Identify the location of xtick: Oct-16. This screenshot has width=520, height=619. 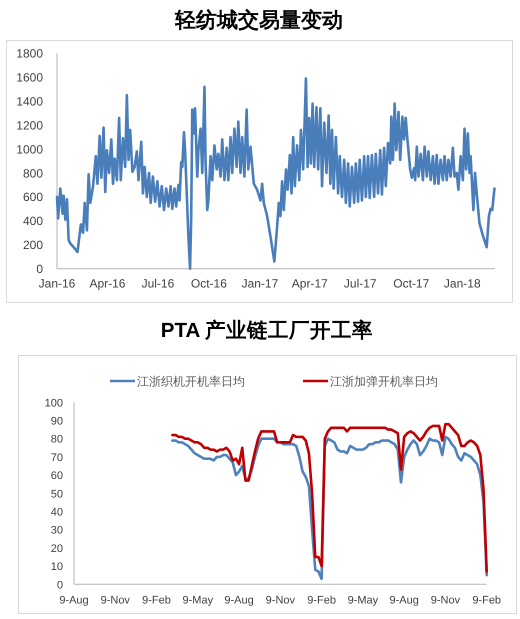
(208, 283).